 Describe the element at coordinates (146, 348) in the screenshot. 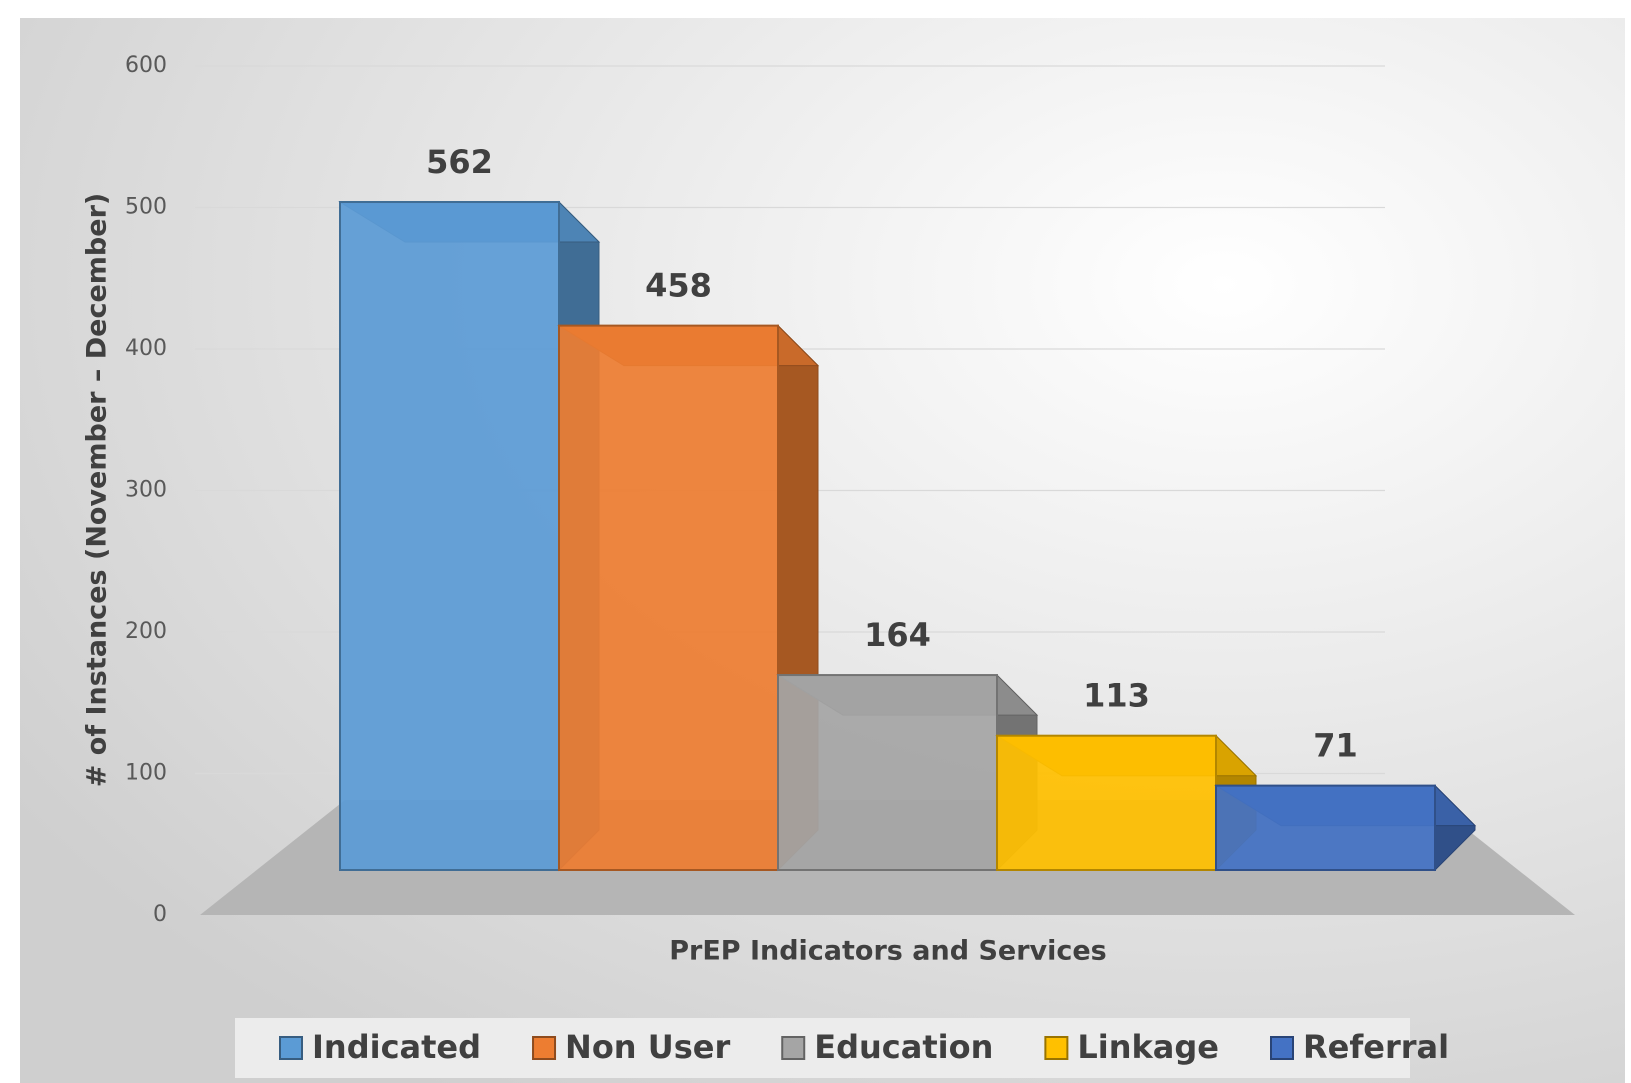

I see `y-tick-label: 400` at that location.